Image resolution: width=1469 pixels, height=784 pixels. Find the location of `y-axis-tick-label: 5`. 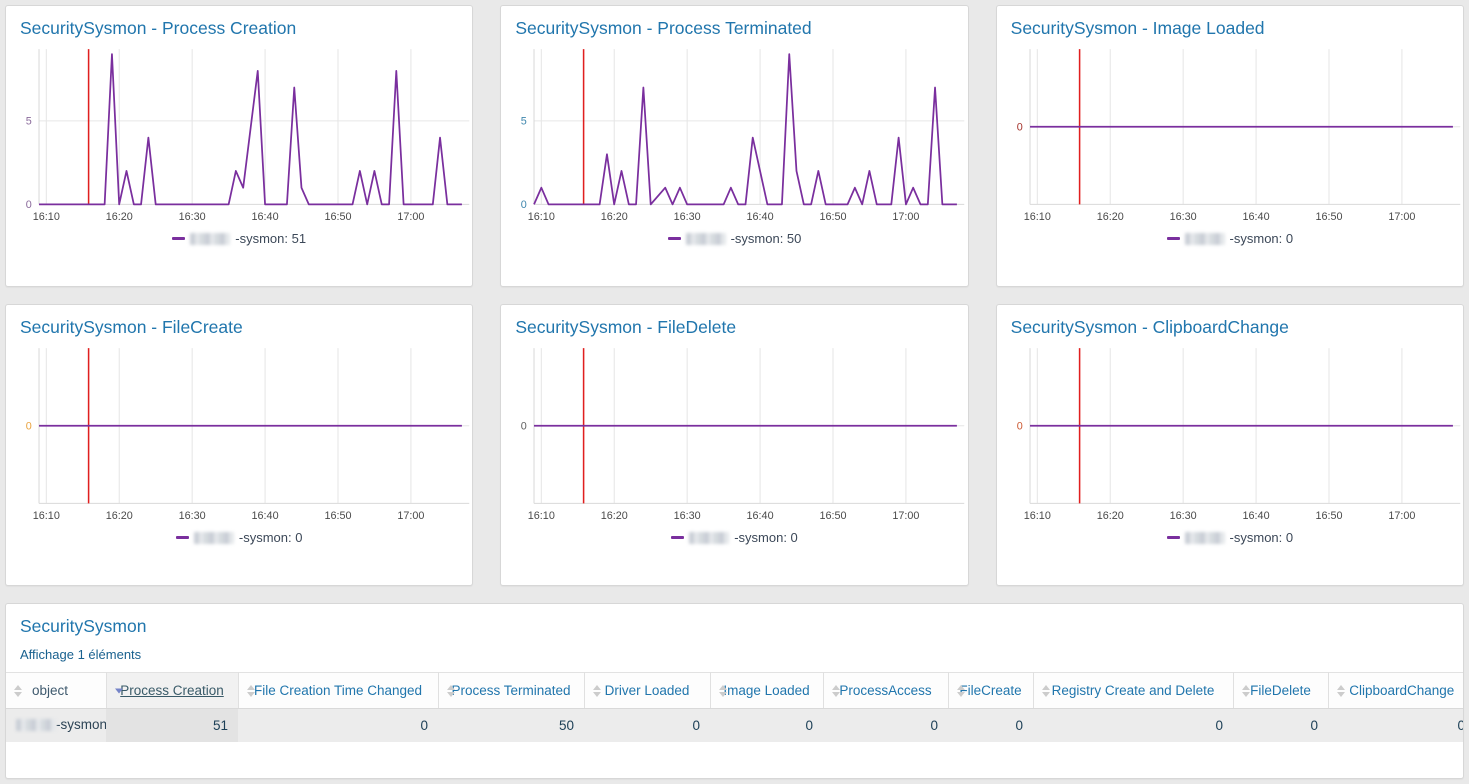

y-axis-tick-label: 5 is located at coordinates (524, 122).